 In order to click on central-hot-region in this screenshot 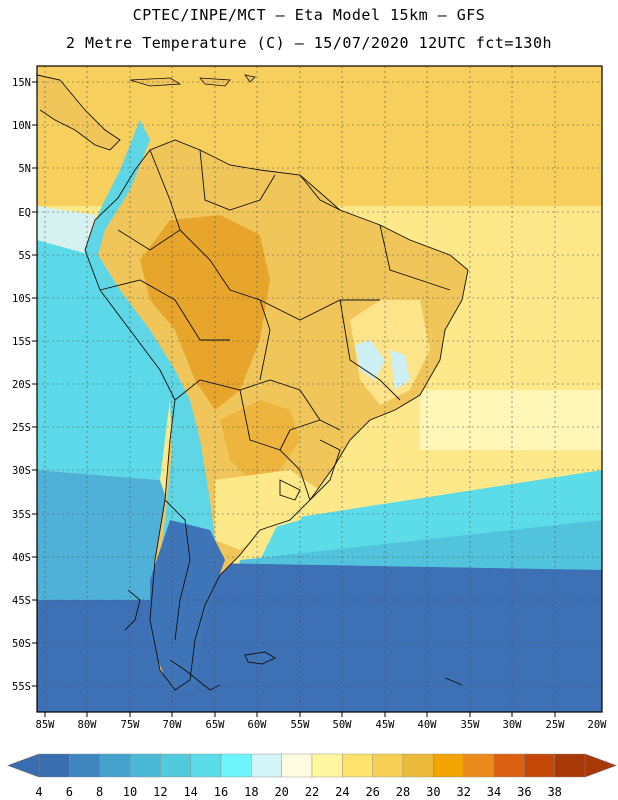, I will do `click(260, 440)`.